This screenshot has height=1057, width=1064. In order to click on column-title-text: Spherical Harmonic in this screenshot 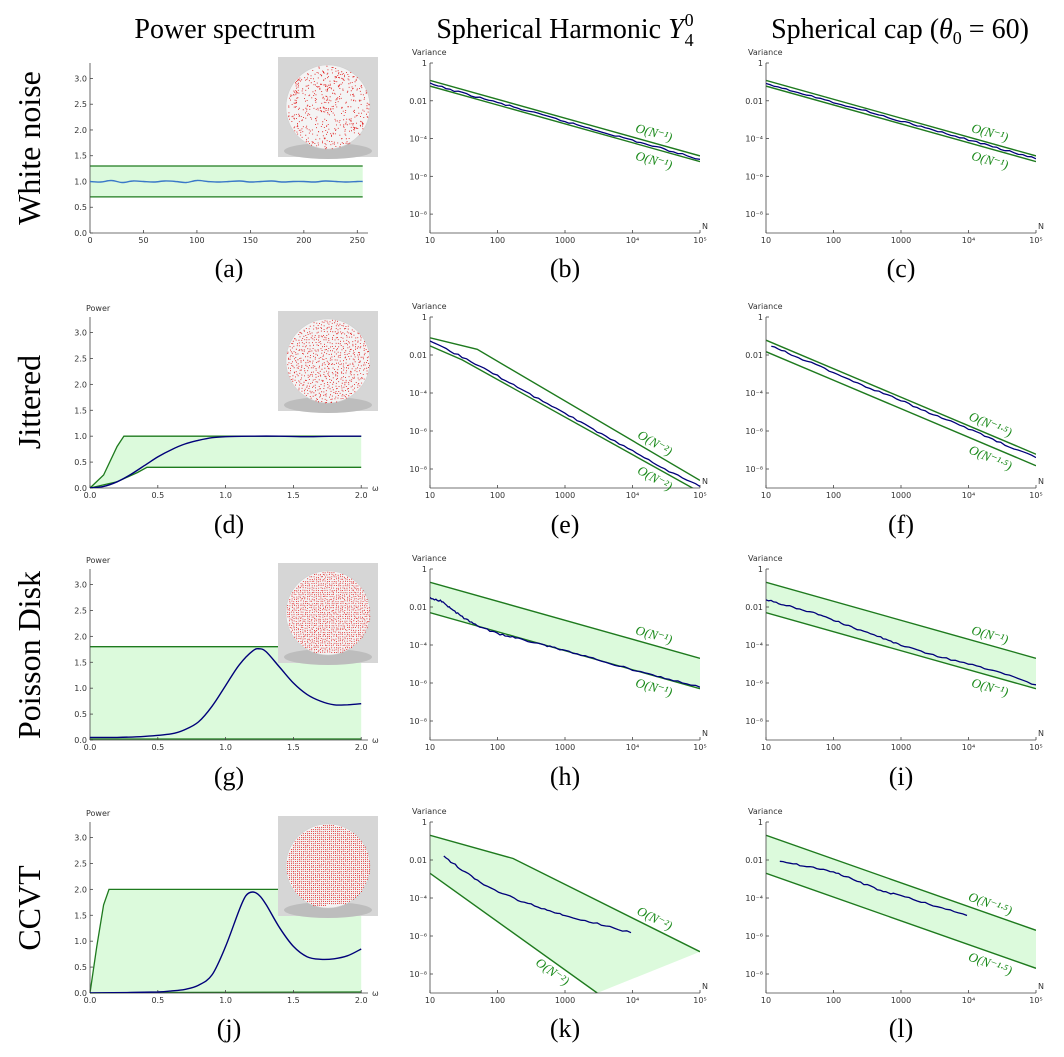, I will do `click(552, 29)`.